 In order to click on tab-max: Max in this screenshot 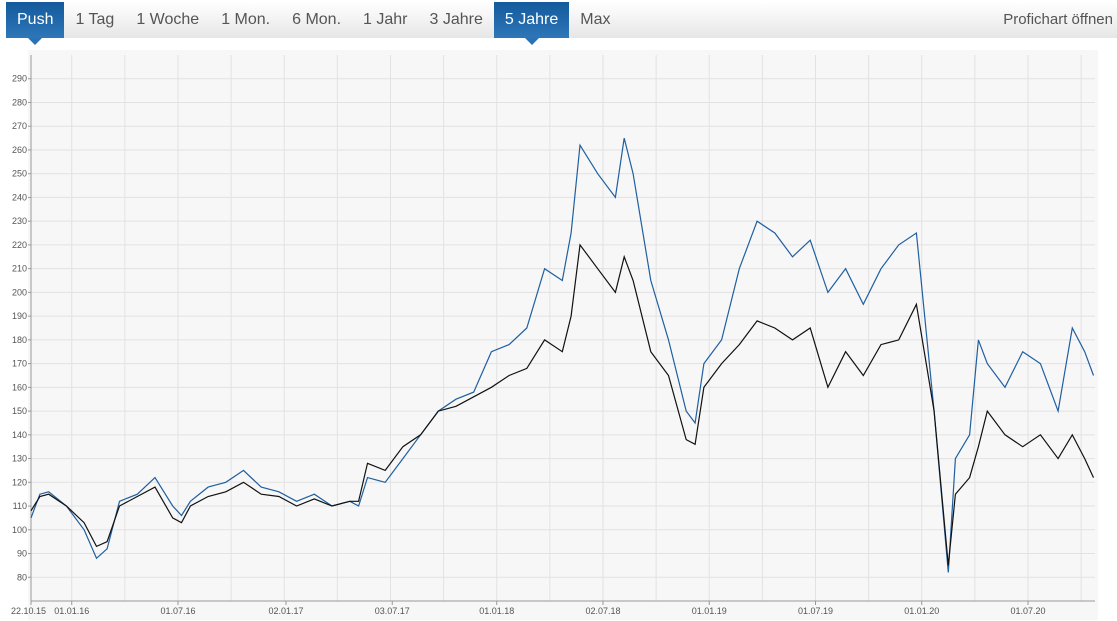, I will do `click(595, 19)`.